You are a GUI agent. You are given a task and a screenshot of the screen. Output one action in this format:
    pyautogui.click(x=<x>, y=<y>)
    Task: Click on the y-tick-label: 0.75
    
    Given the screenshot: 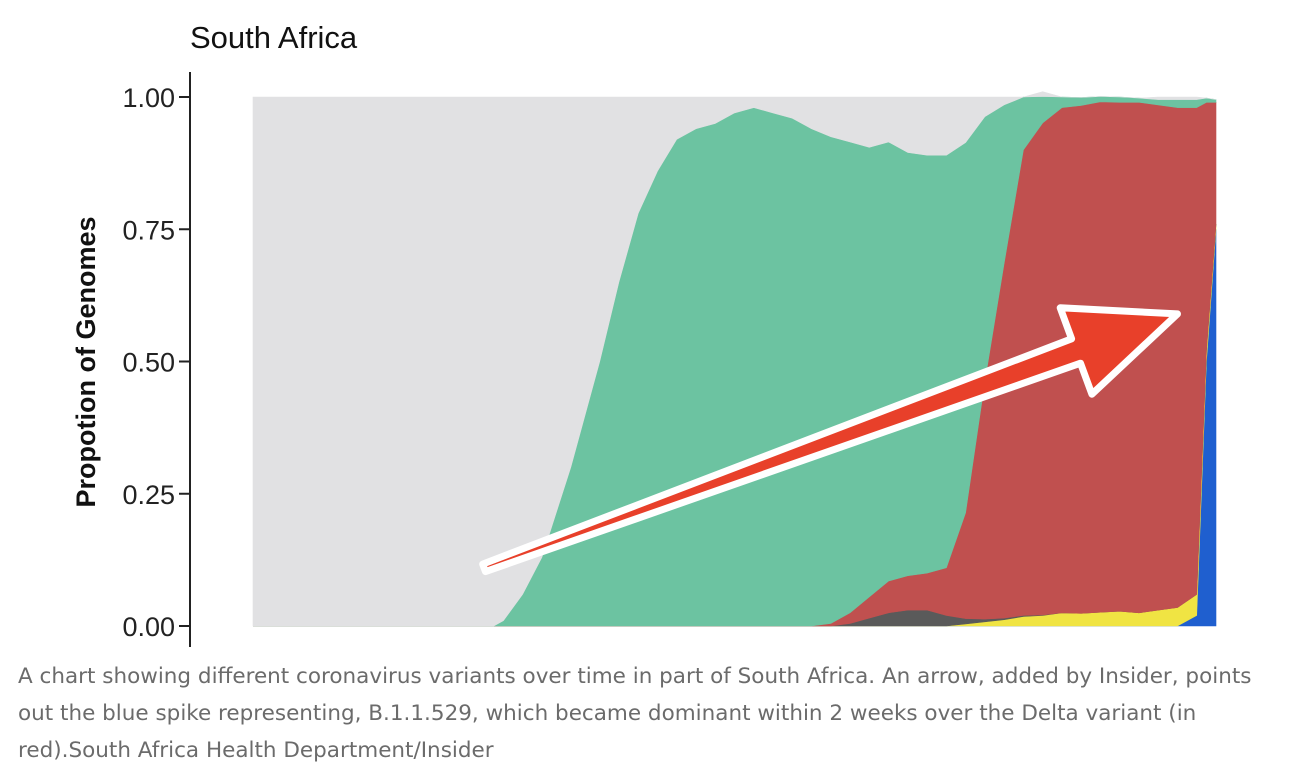 What is the action you would take?
    pyautogui.click(x=148, y=230)
    